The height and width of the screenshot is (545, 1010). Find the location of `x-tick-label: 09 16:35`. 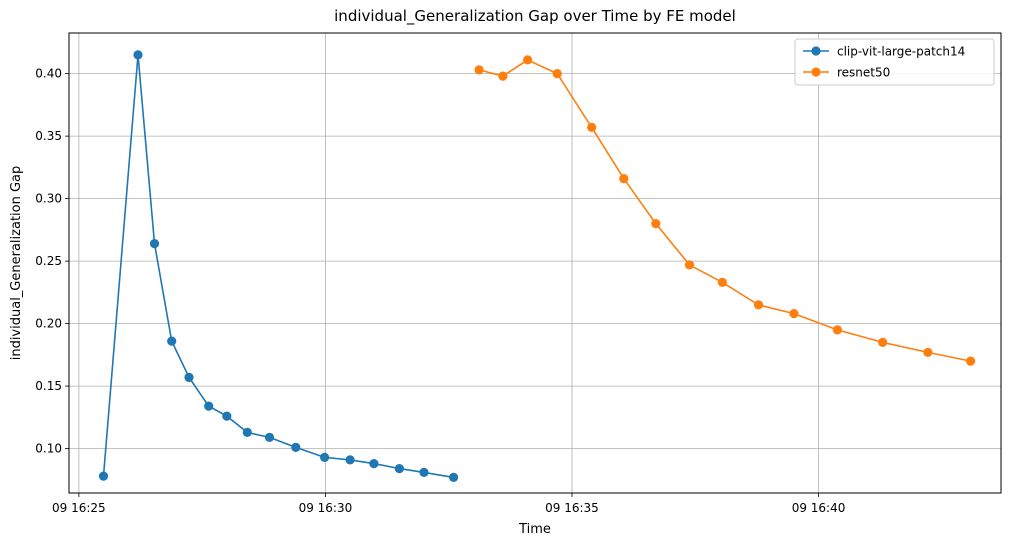

x-tick-label: 09 16:35 is located at coordinates (572, 508).